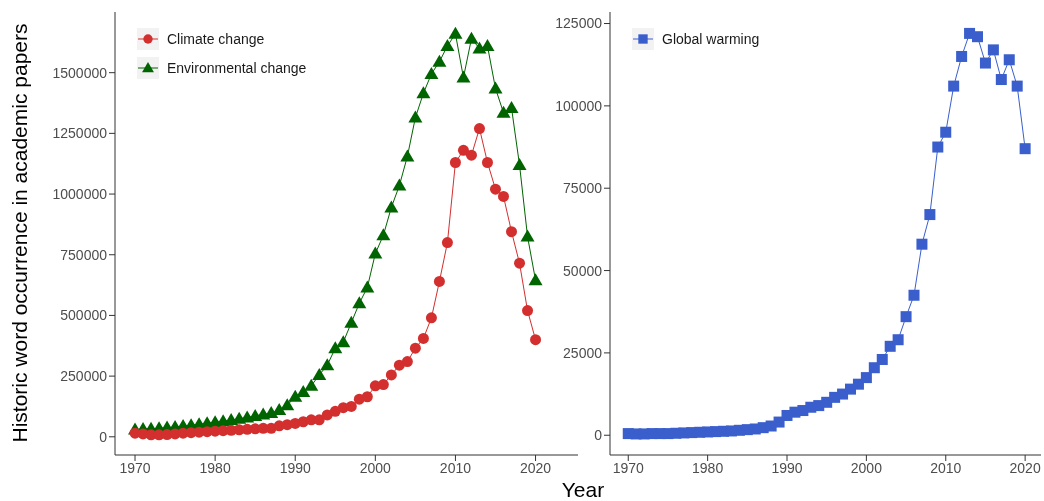 The height and width of the screenshot is (501, 1044). I want to click on y-tick-label: 250000, so click(84, 376).